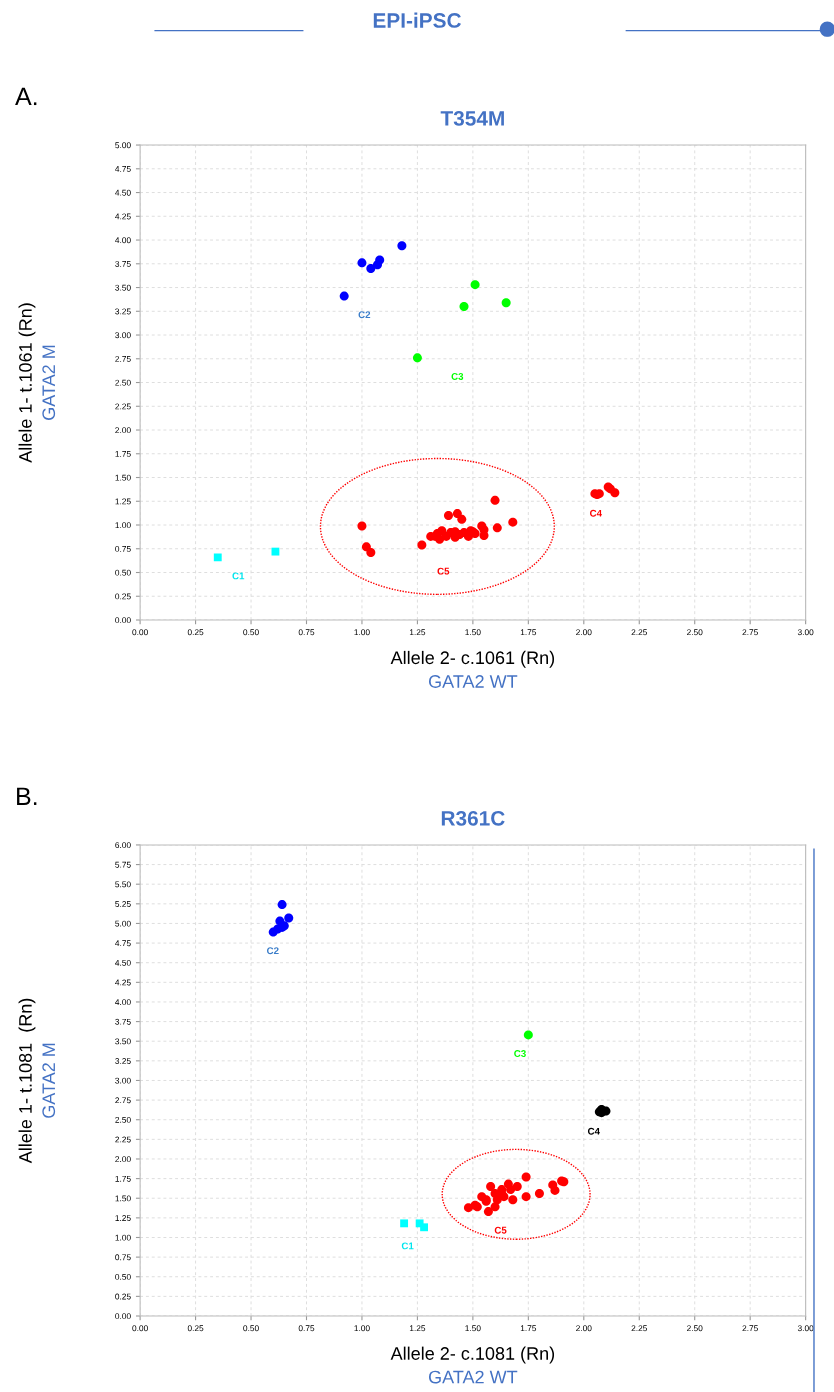 Image resolution: width=834 pixels, height=1392 pixels. I want to click on chart-title: R361C, so click(473, 818).